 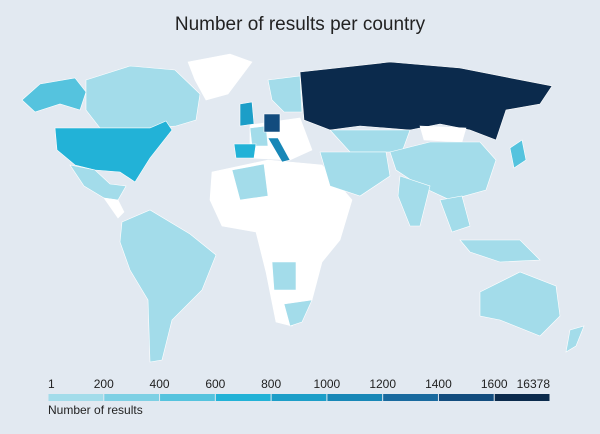 I want to click on germany, so click(x=272, y=123).